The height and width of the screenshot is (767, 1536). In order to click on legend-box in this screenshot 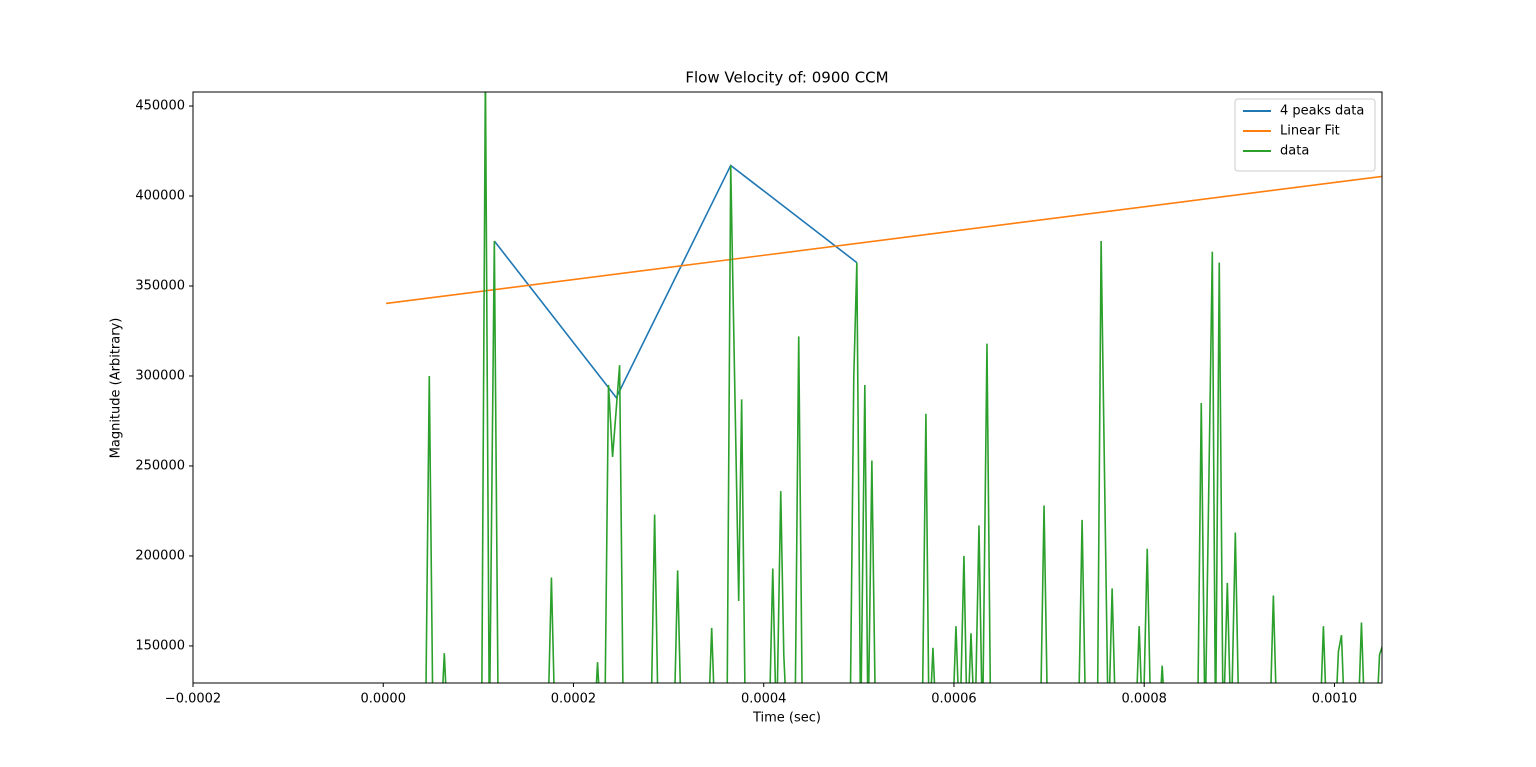, I will do `click(1305, 135)`.